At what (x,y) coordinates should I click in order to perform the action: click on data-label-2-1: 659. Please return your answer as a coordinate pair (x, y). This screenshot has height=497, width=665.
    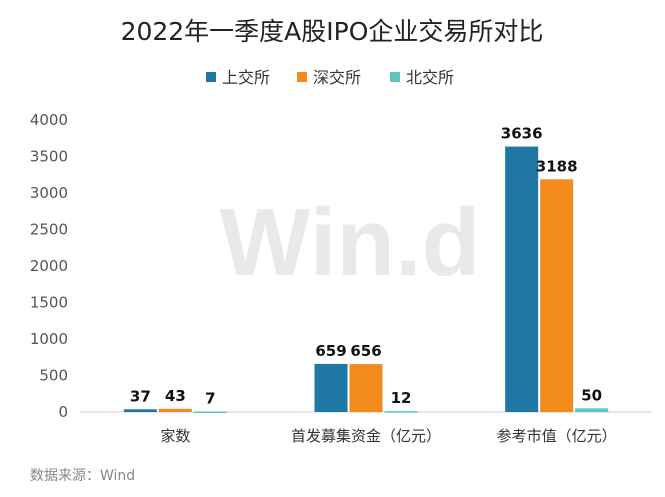
    Looking at the image, I should click on (330, 351).